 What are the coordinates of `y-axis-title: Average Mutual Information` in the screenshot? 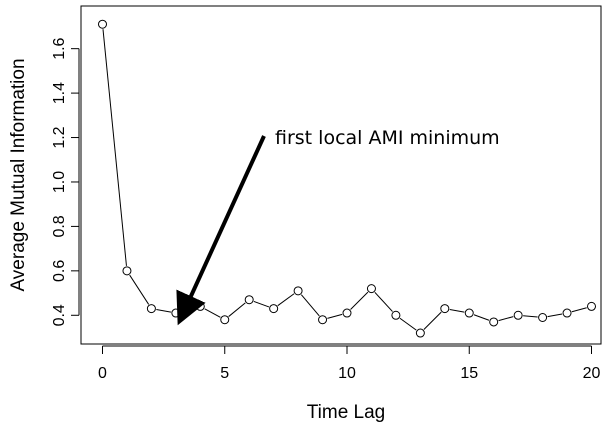 It's located at (18, 174).